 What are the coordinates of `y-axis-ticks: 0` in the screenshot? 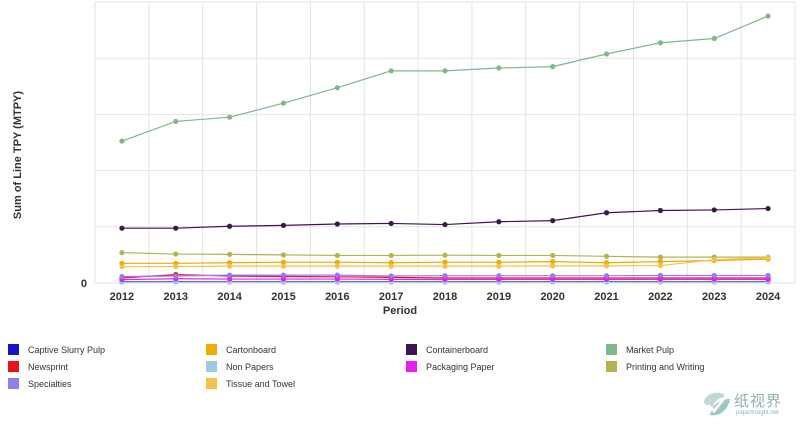 It's located at (84, 284).